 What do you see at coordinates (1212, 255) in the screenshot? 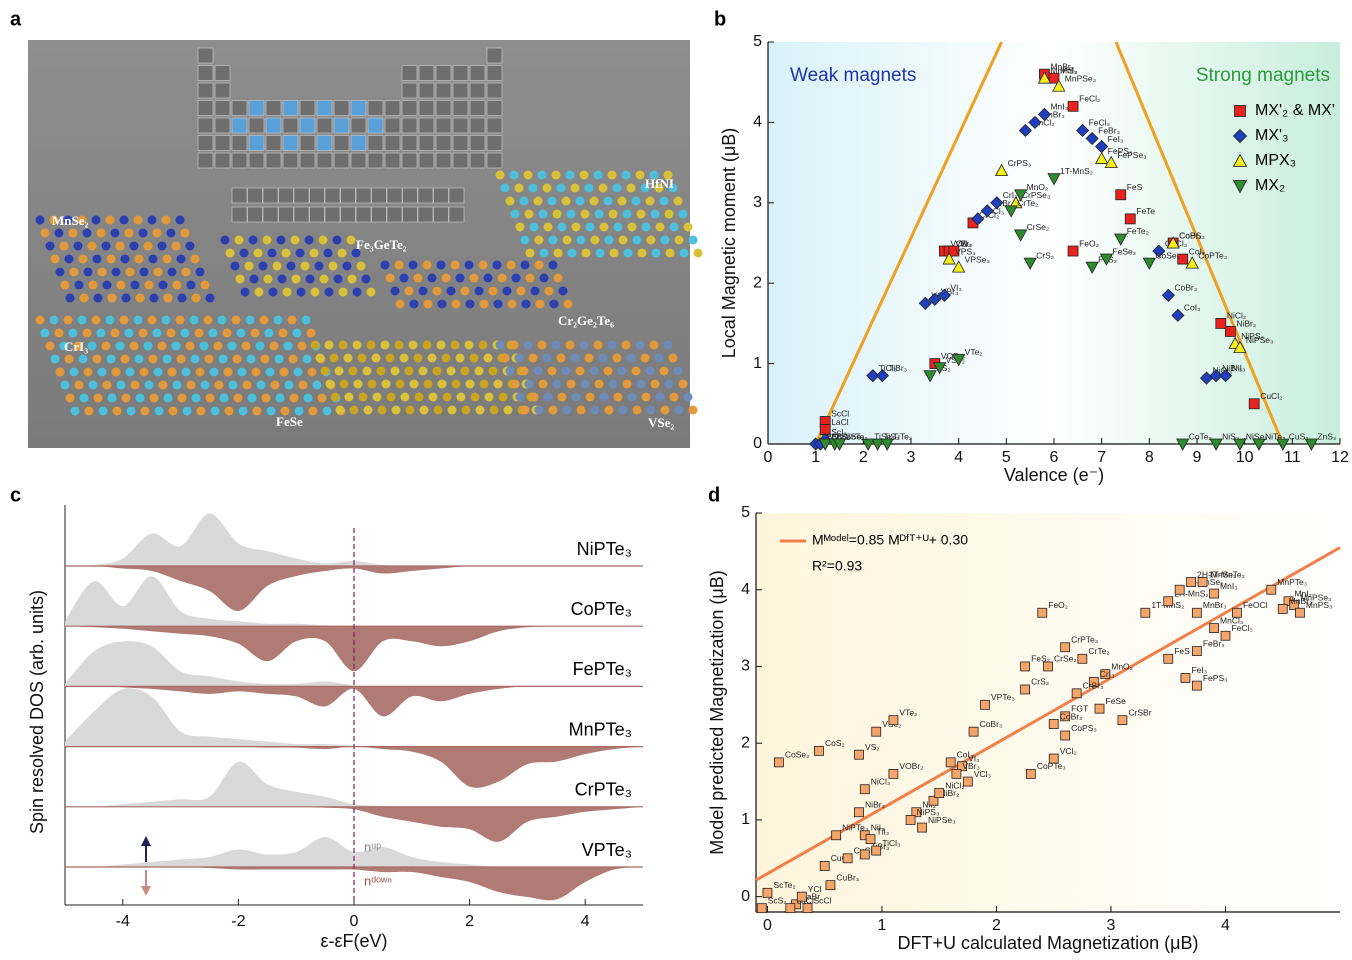
I see `point-label: CoPTe₃` at bounding box center [1212, 255].